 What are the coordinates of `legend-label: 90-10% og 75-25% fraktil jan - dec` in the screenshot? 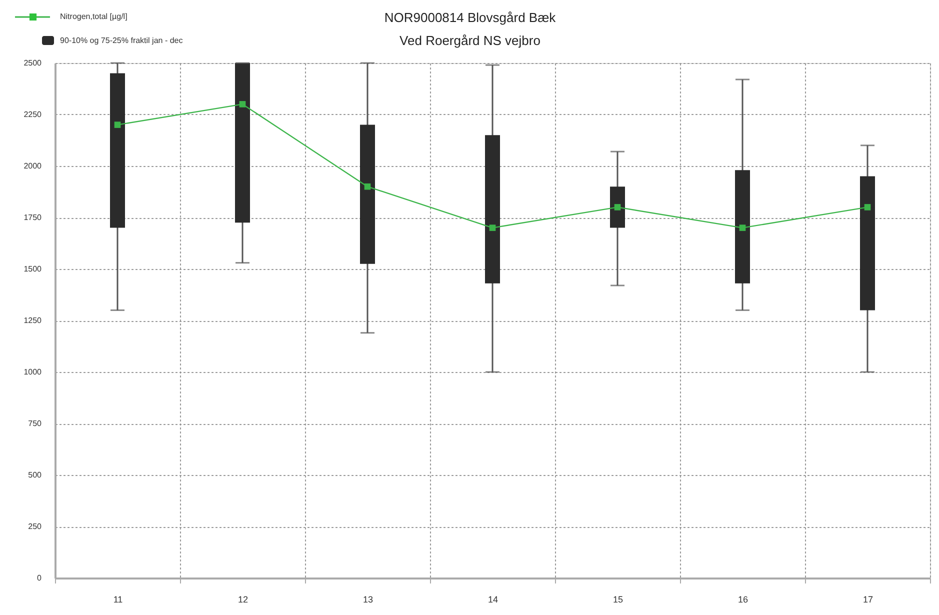 It's located at (121, 40).